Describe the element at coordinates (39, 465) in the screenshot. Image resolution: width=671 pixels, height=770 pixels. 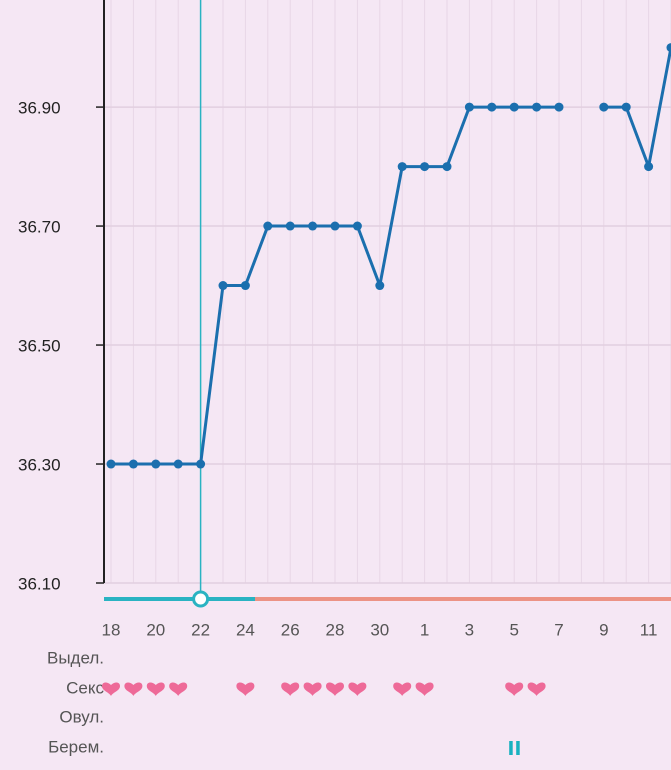
I see `y-tick-label: 36.30` at that location.